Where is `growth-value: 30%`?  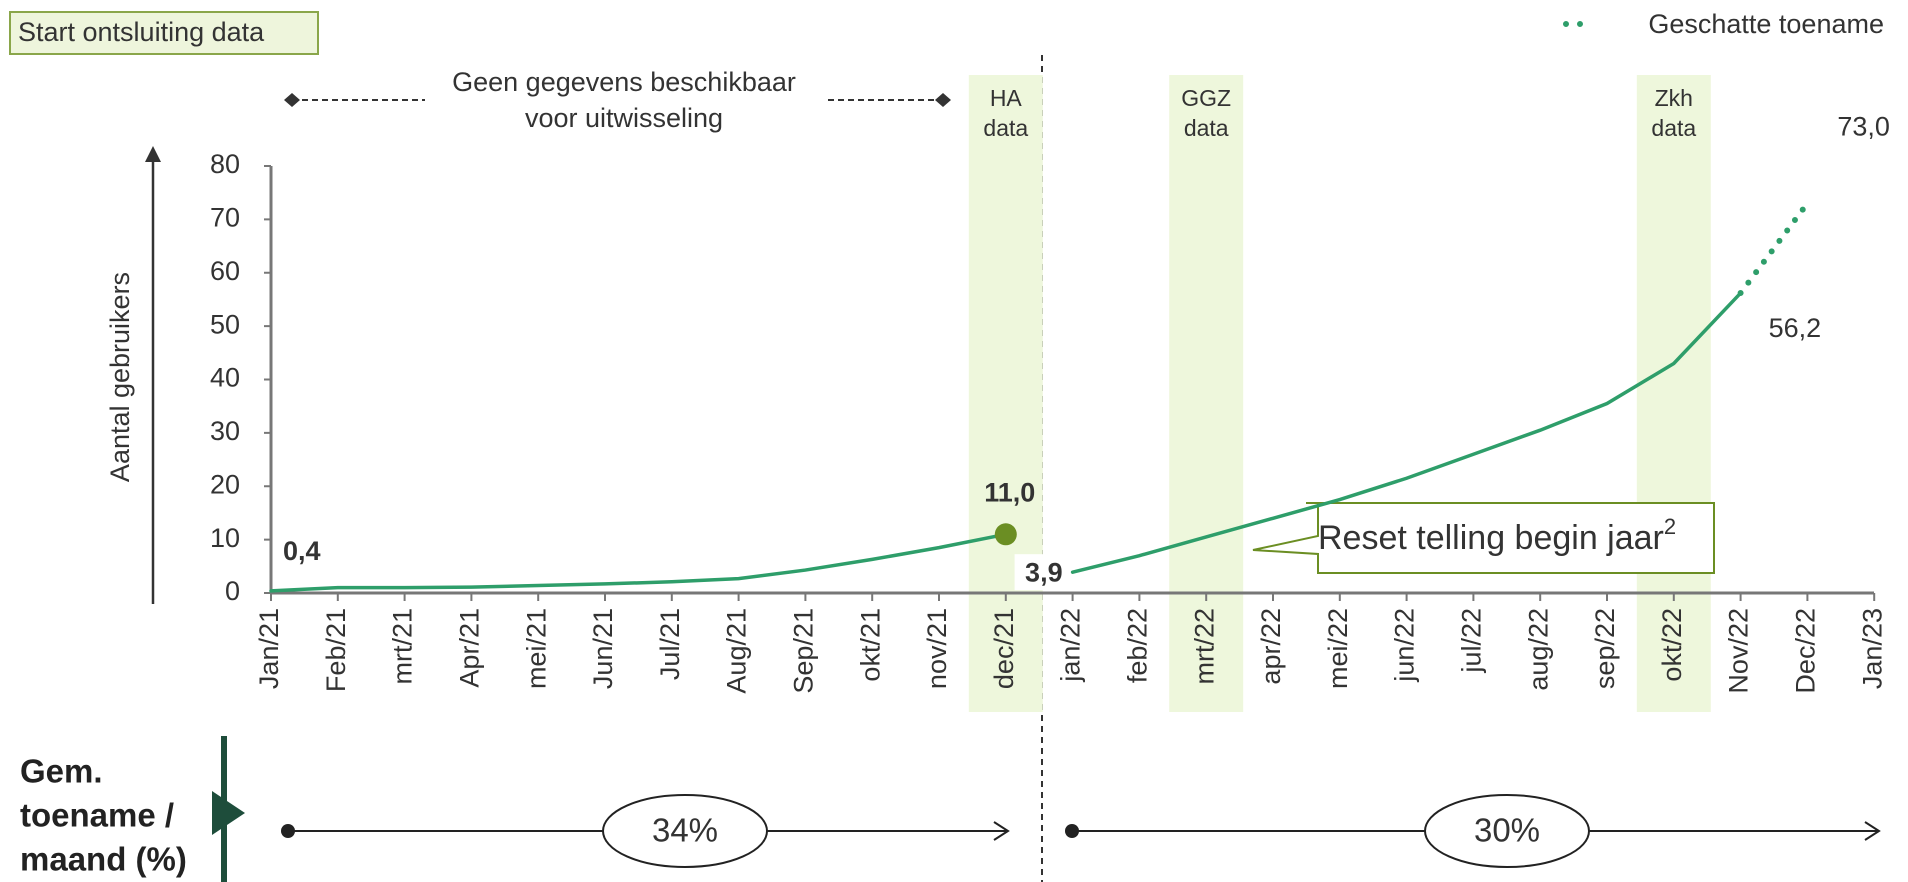 growth-value: 30% is located at coordinates (1507, 830).